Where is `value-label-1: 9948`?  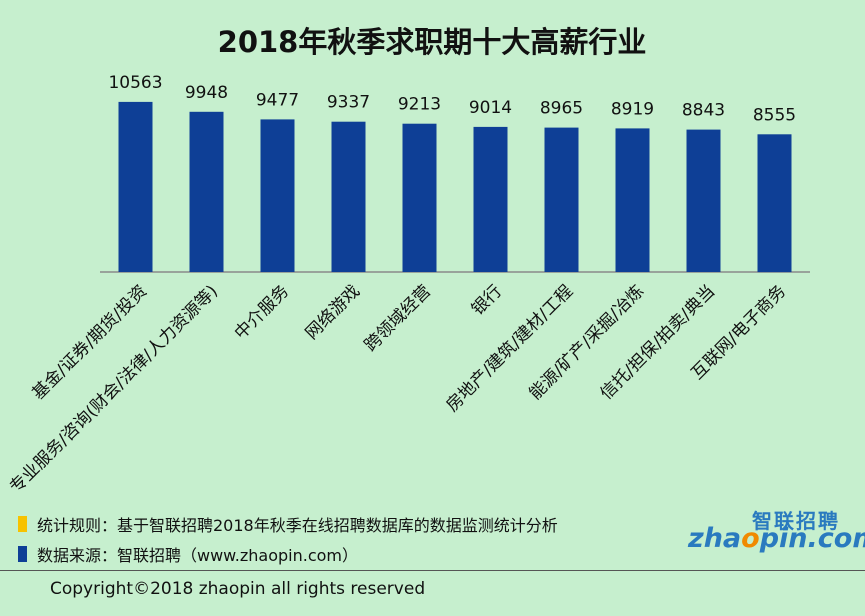
value-label-1: 9948 is located at coordinates (206, 93).